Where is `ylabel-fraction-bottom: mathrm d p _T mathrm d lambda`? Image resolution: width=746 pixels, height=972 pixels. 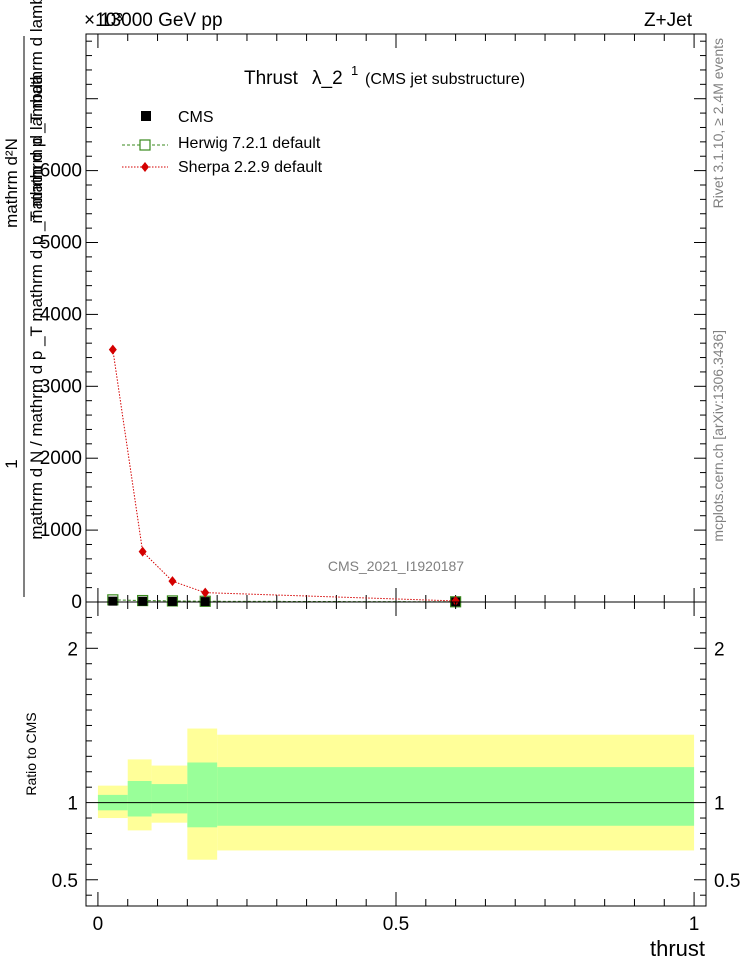 ylabel-fraction-bottom: mathrm d p _T mathrm d lambda is located at coordinates (36, 112).